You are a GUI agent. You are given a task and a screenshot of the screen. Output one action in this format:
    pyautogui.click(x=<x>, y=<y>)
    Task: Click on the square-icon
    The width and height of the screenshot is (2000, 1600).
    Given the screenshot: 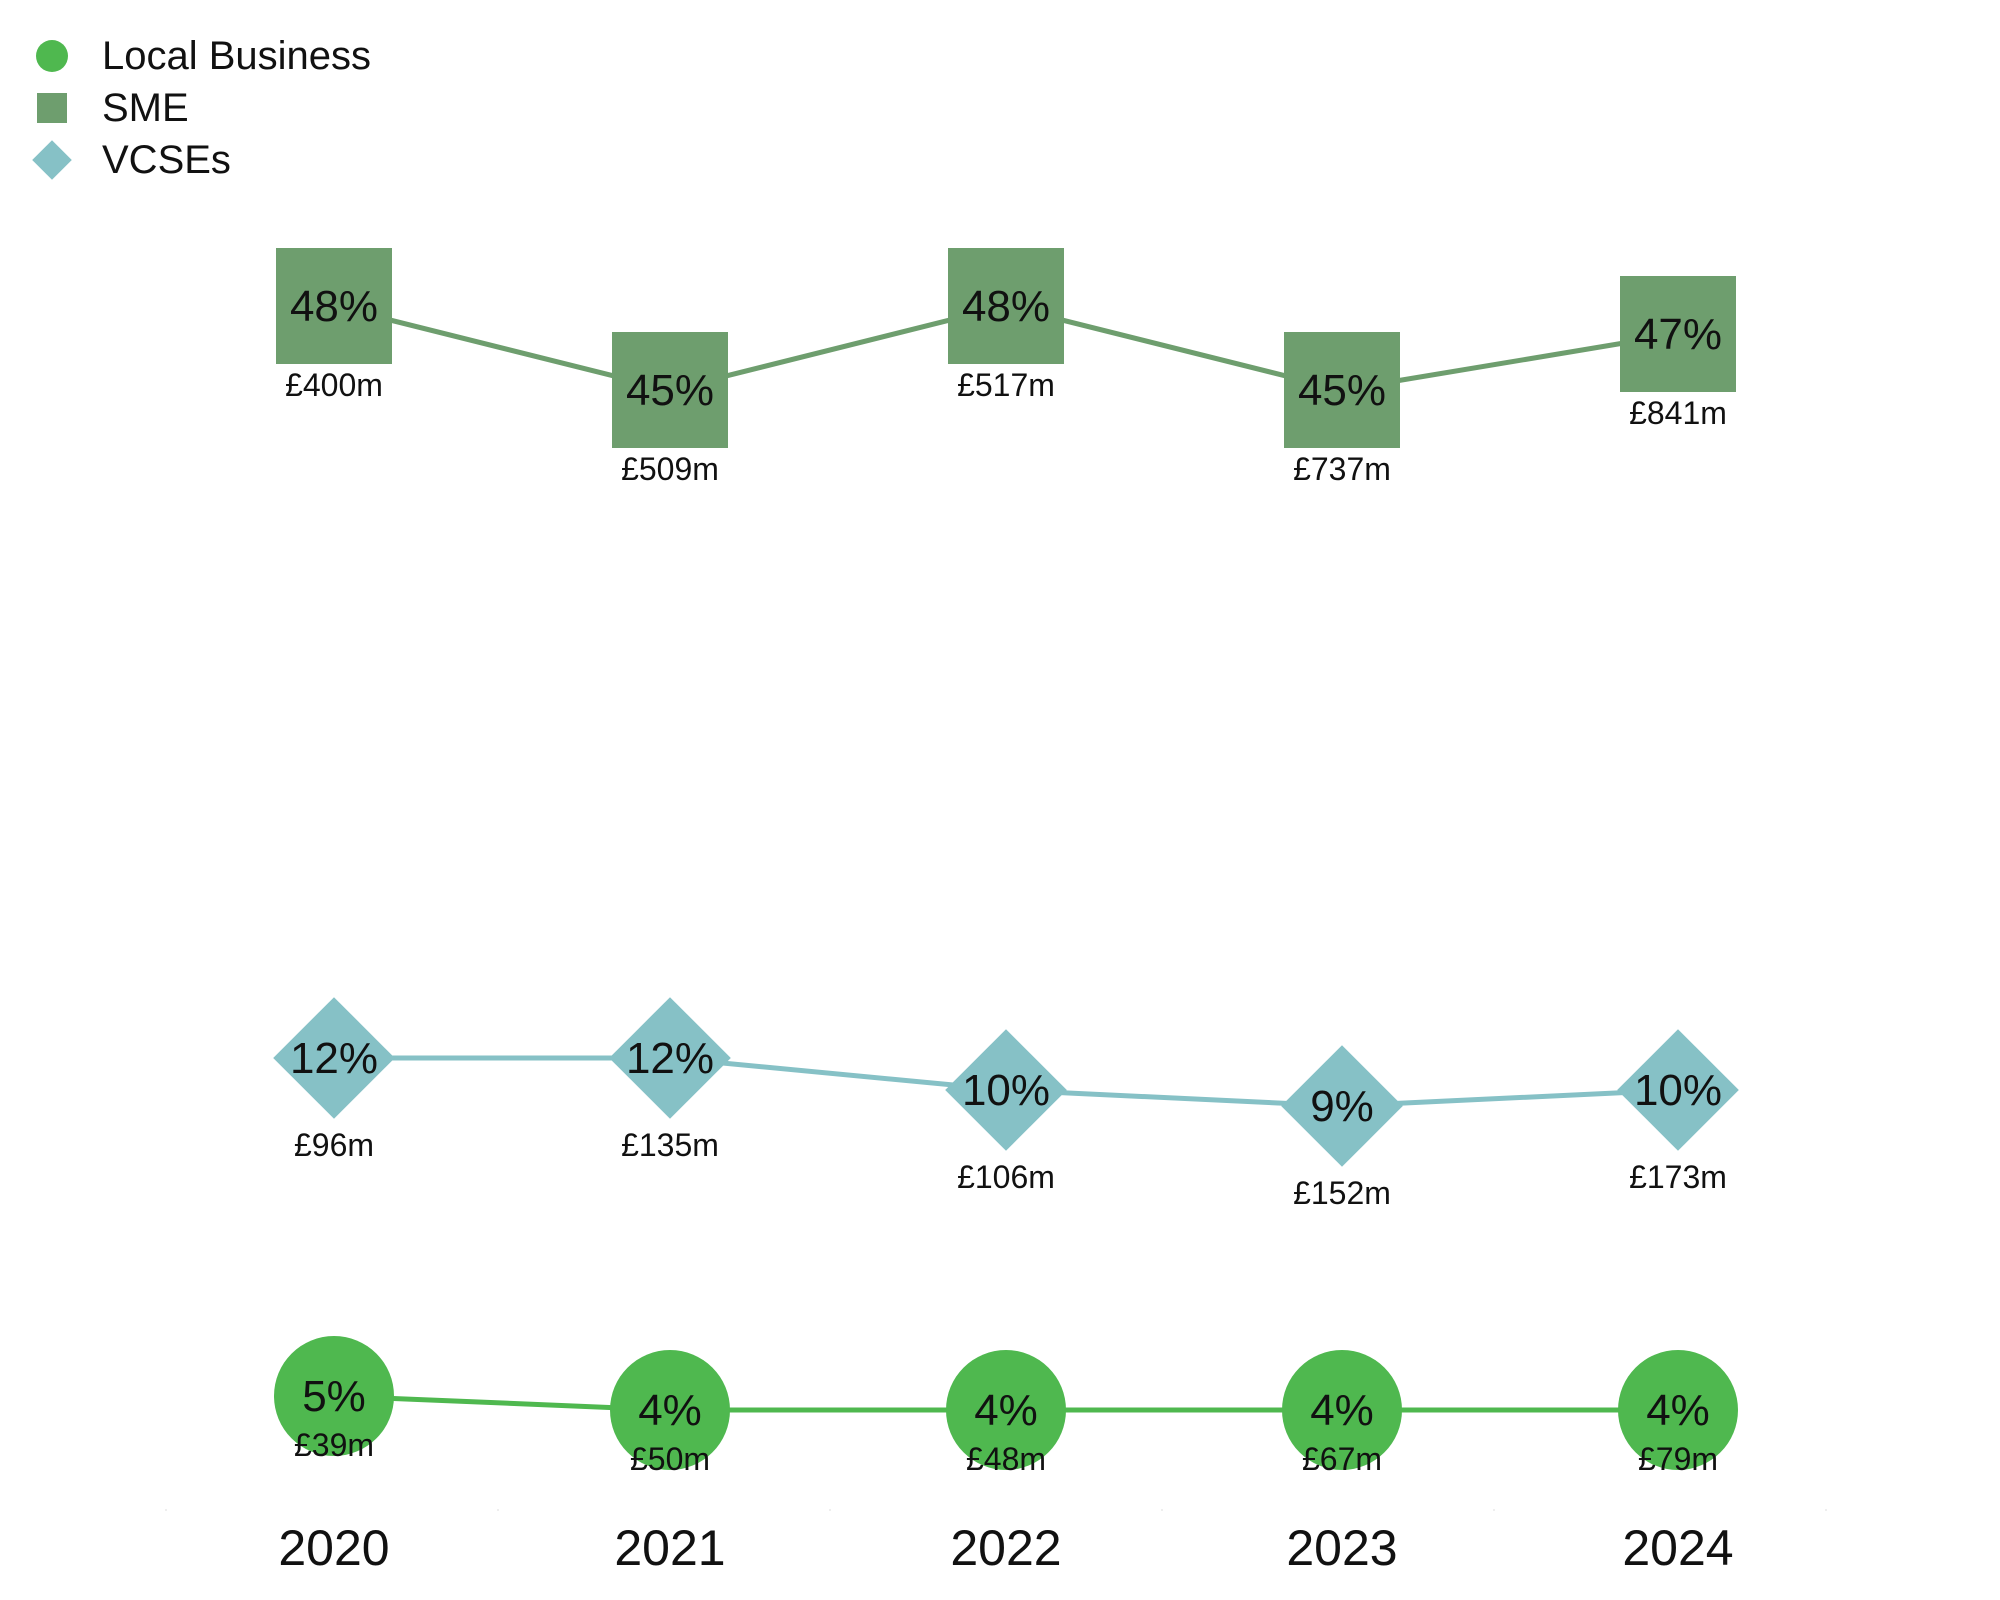 What is the action you would take?
    pyautogui.click(x=52, y=108)
    